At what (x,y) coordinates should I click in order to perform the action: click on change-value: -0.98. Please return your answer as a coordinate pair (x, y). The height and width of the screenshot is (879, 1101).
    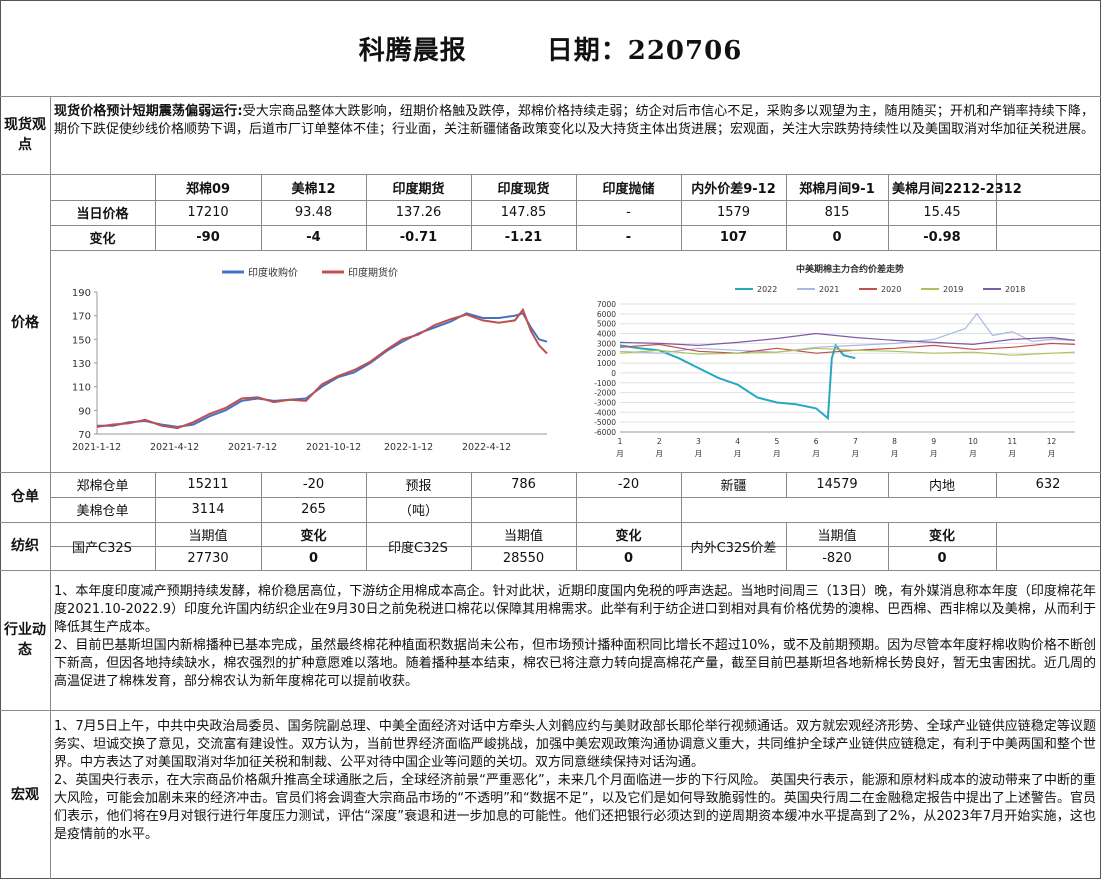
    Looking at the image, I should click on (942, 237).